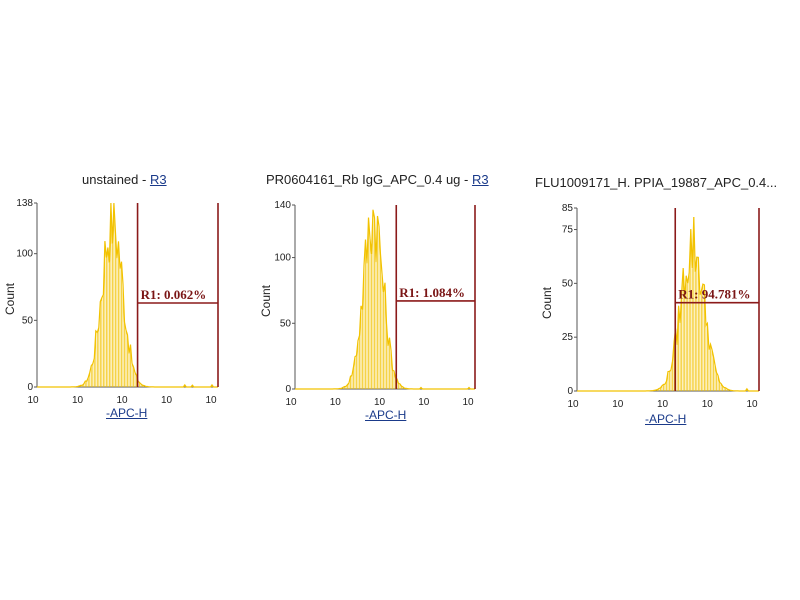  Describe the element at coordinates (174, 294) in the screenshot. I see `gate-percentage-label: R1: 0.062%` at that location.